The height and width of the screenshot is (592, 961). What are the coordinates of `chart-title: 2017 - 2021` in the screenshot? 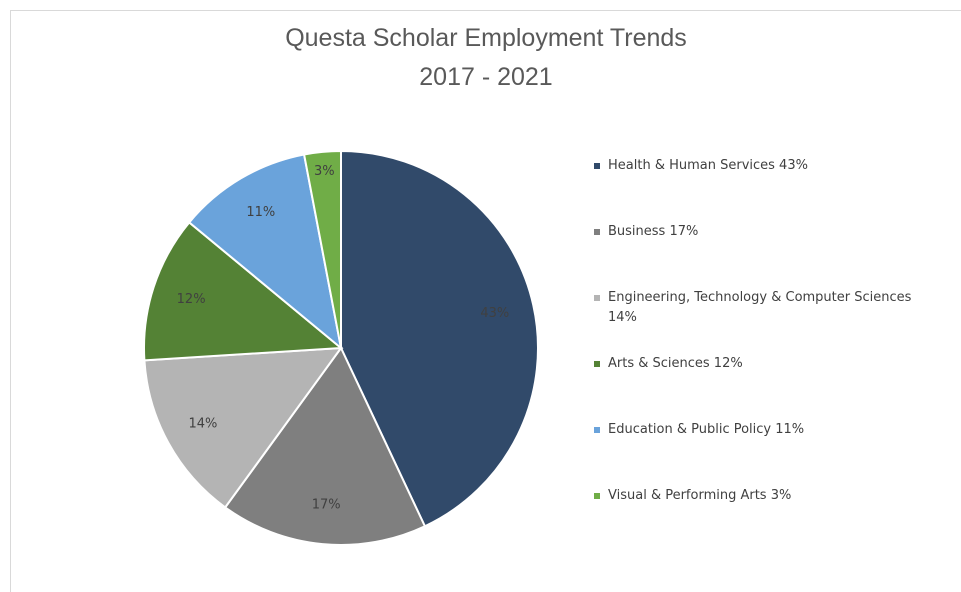 It's located at (485, 77).